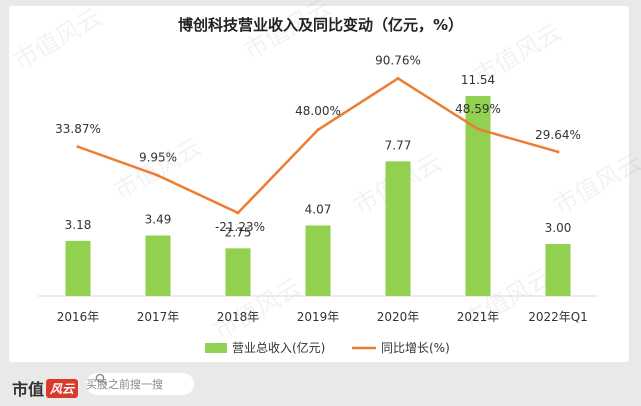 This screenshot has height=406, width=641. Describe the element at coordinates (558, 135) in the screenshot. I see `line-value-label: 29.64%` at that location.